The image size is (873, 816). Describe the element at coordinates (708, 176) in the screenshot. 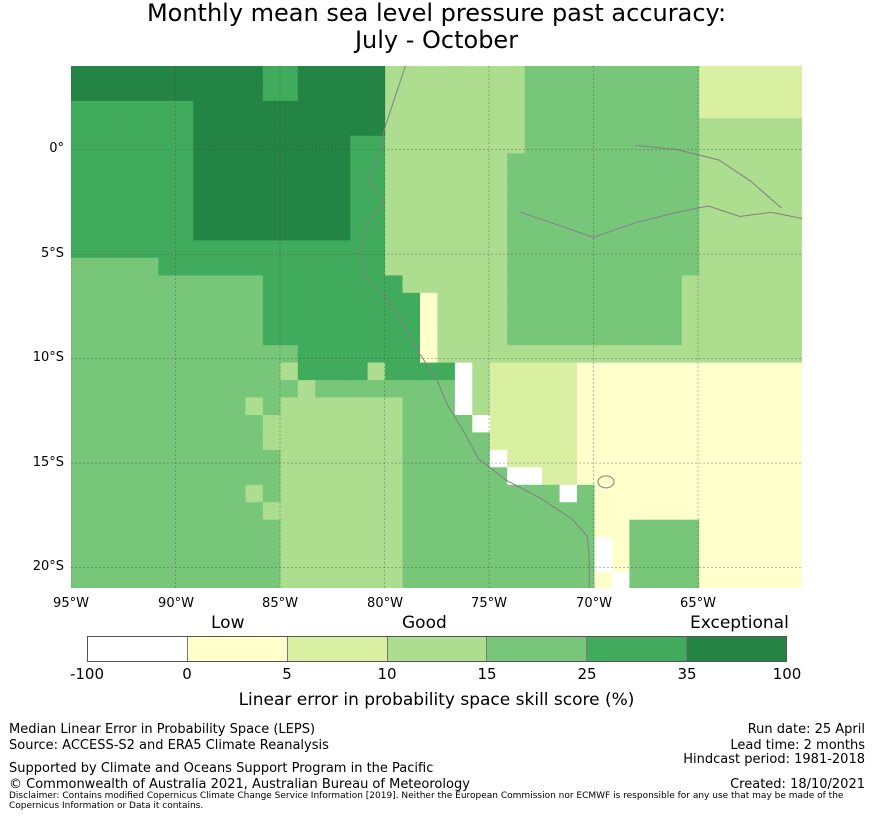

I see `river` at that location.